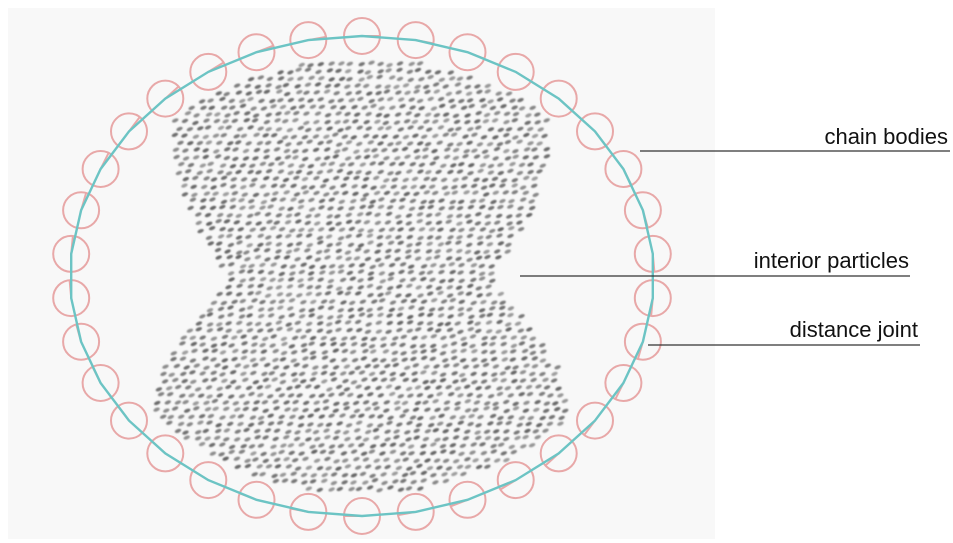  What do you see at coordinates (308, 40) in the screenshot?
I see `chain-body-circle` at bounding box center [308, 40].